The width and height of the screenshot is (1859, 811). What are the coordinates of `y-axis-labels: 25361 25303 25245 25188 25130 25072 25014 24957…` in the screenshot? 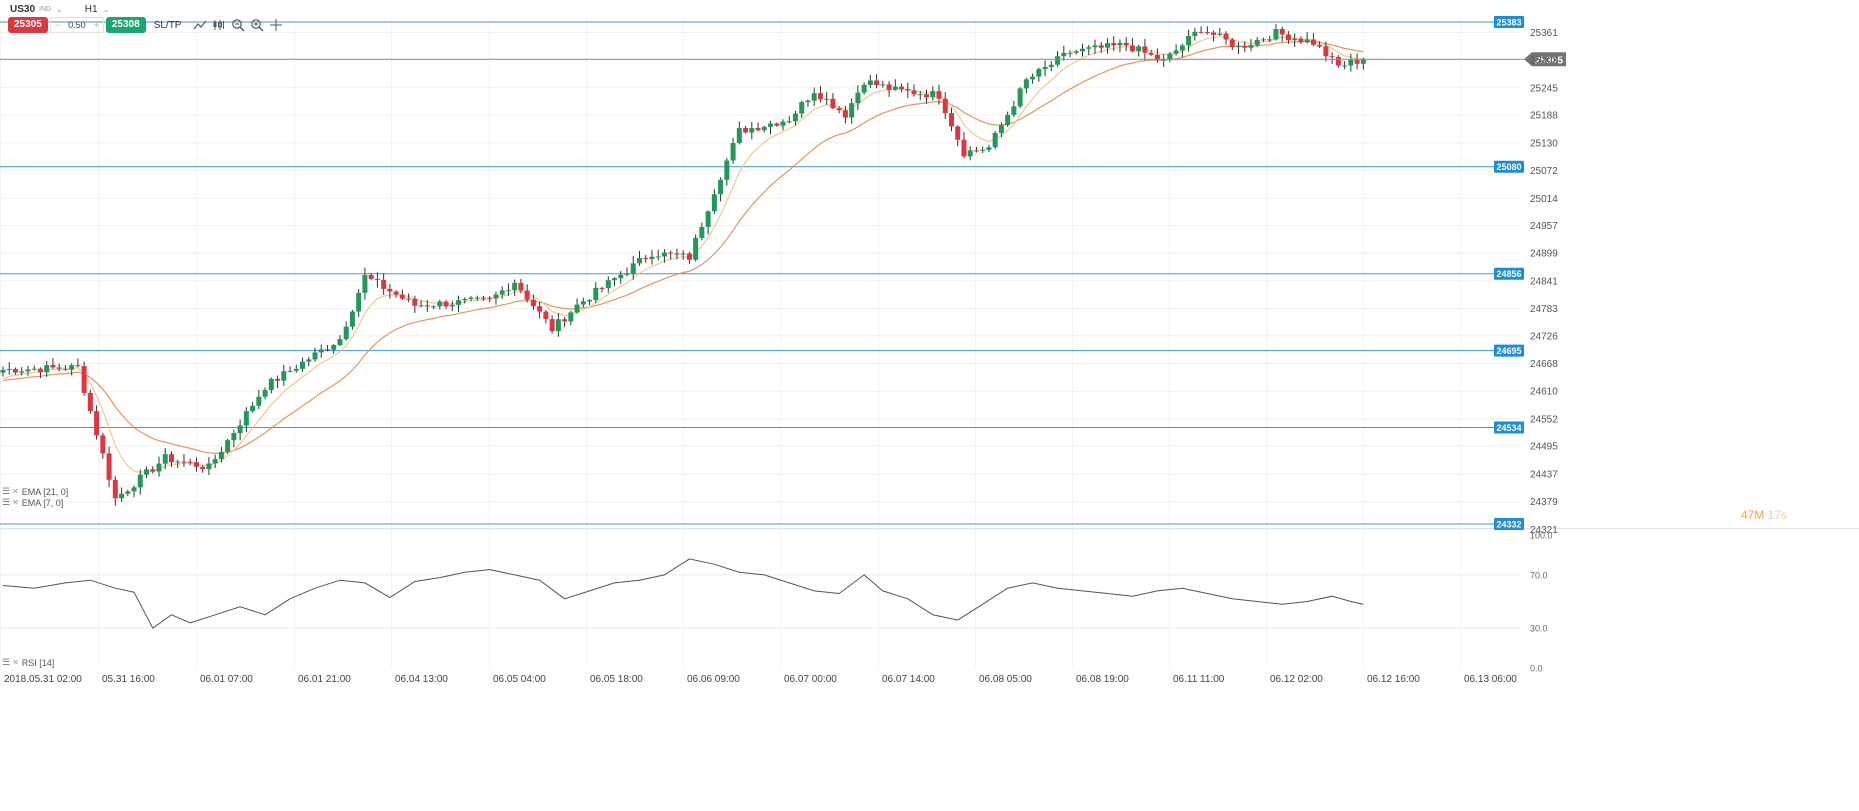 It's located at (1544, 282).